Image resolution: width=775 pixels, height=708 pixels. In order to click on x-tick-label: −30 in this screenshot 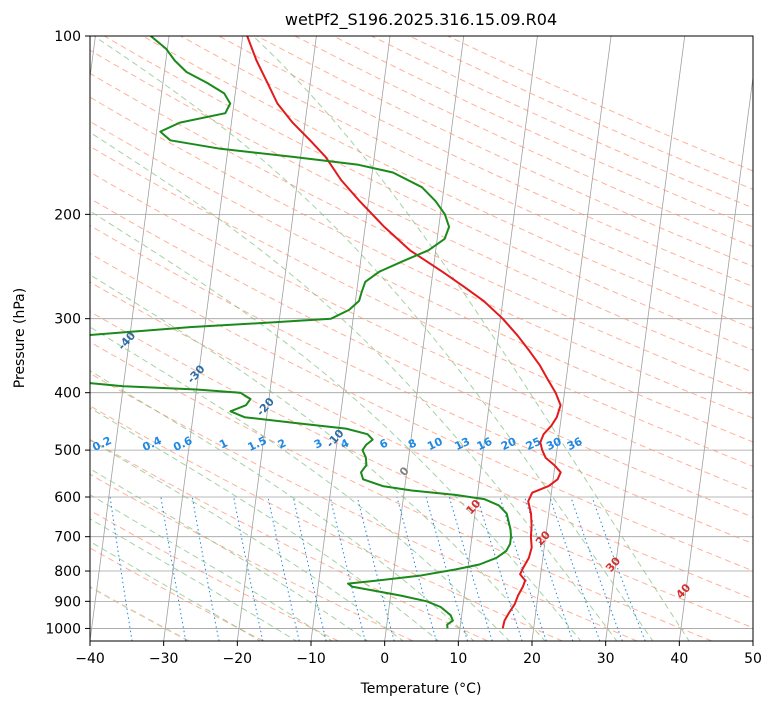, I will do `click(164, 659)`.